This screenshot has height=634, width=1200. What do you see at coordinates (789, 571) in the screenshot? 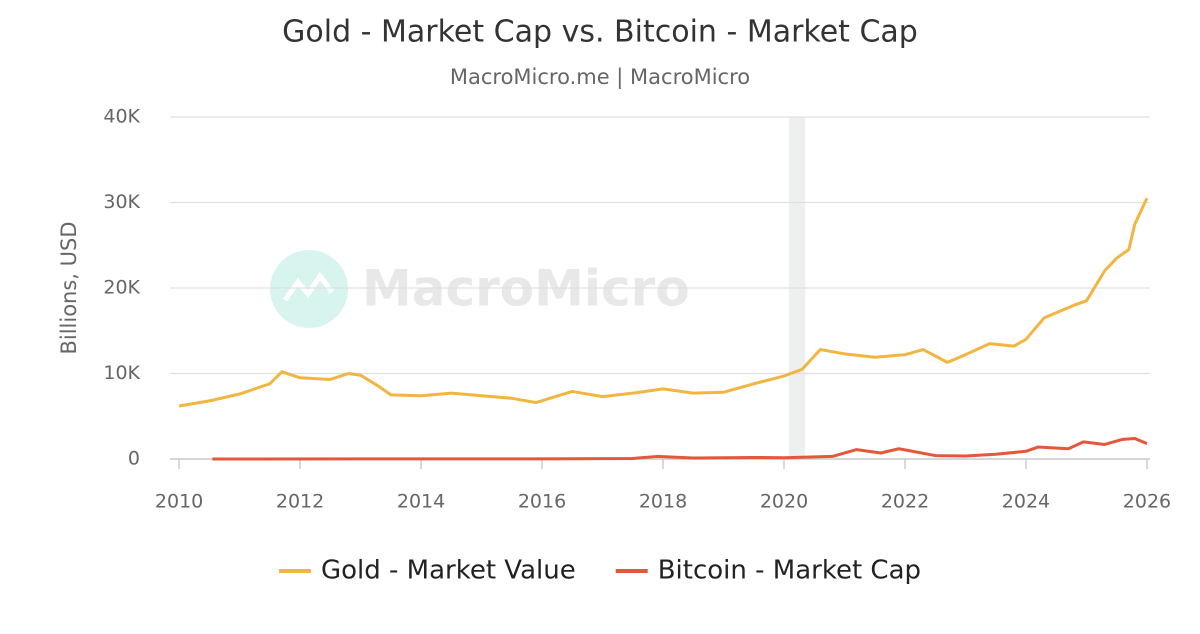
I see `legend-label: Bitcoin - Market Cap` at bounding box center [789, 571].